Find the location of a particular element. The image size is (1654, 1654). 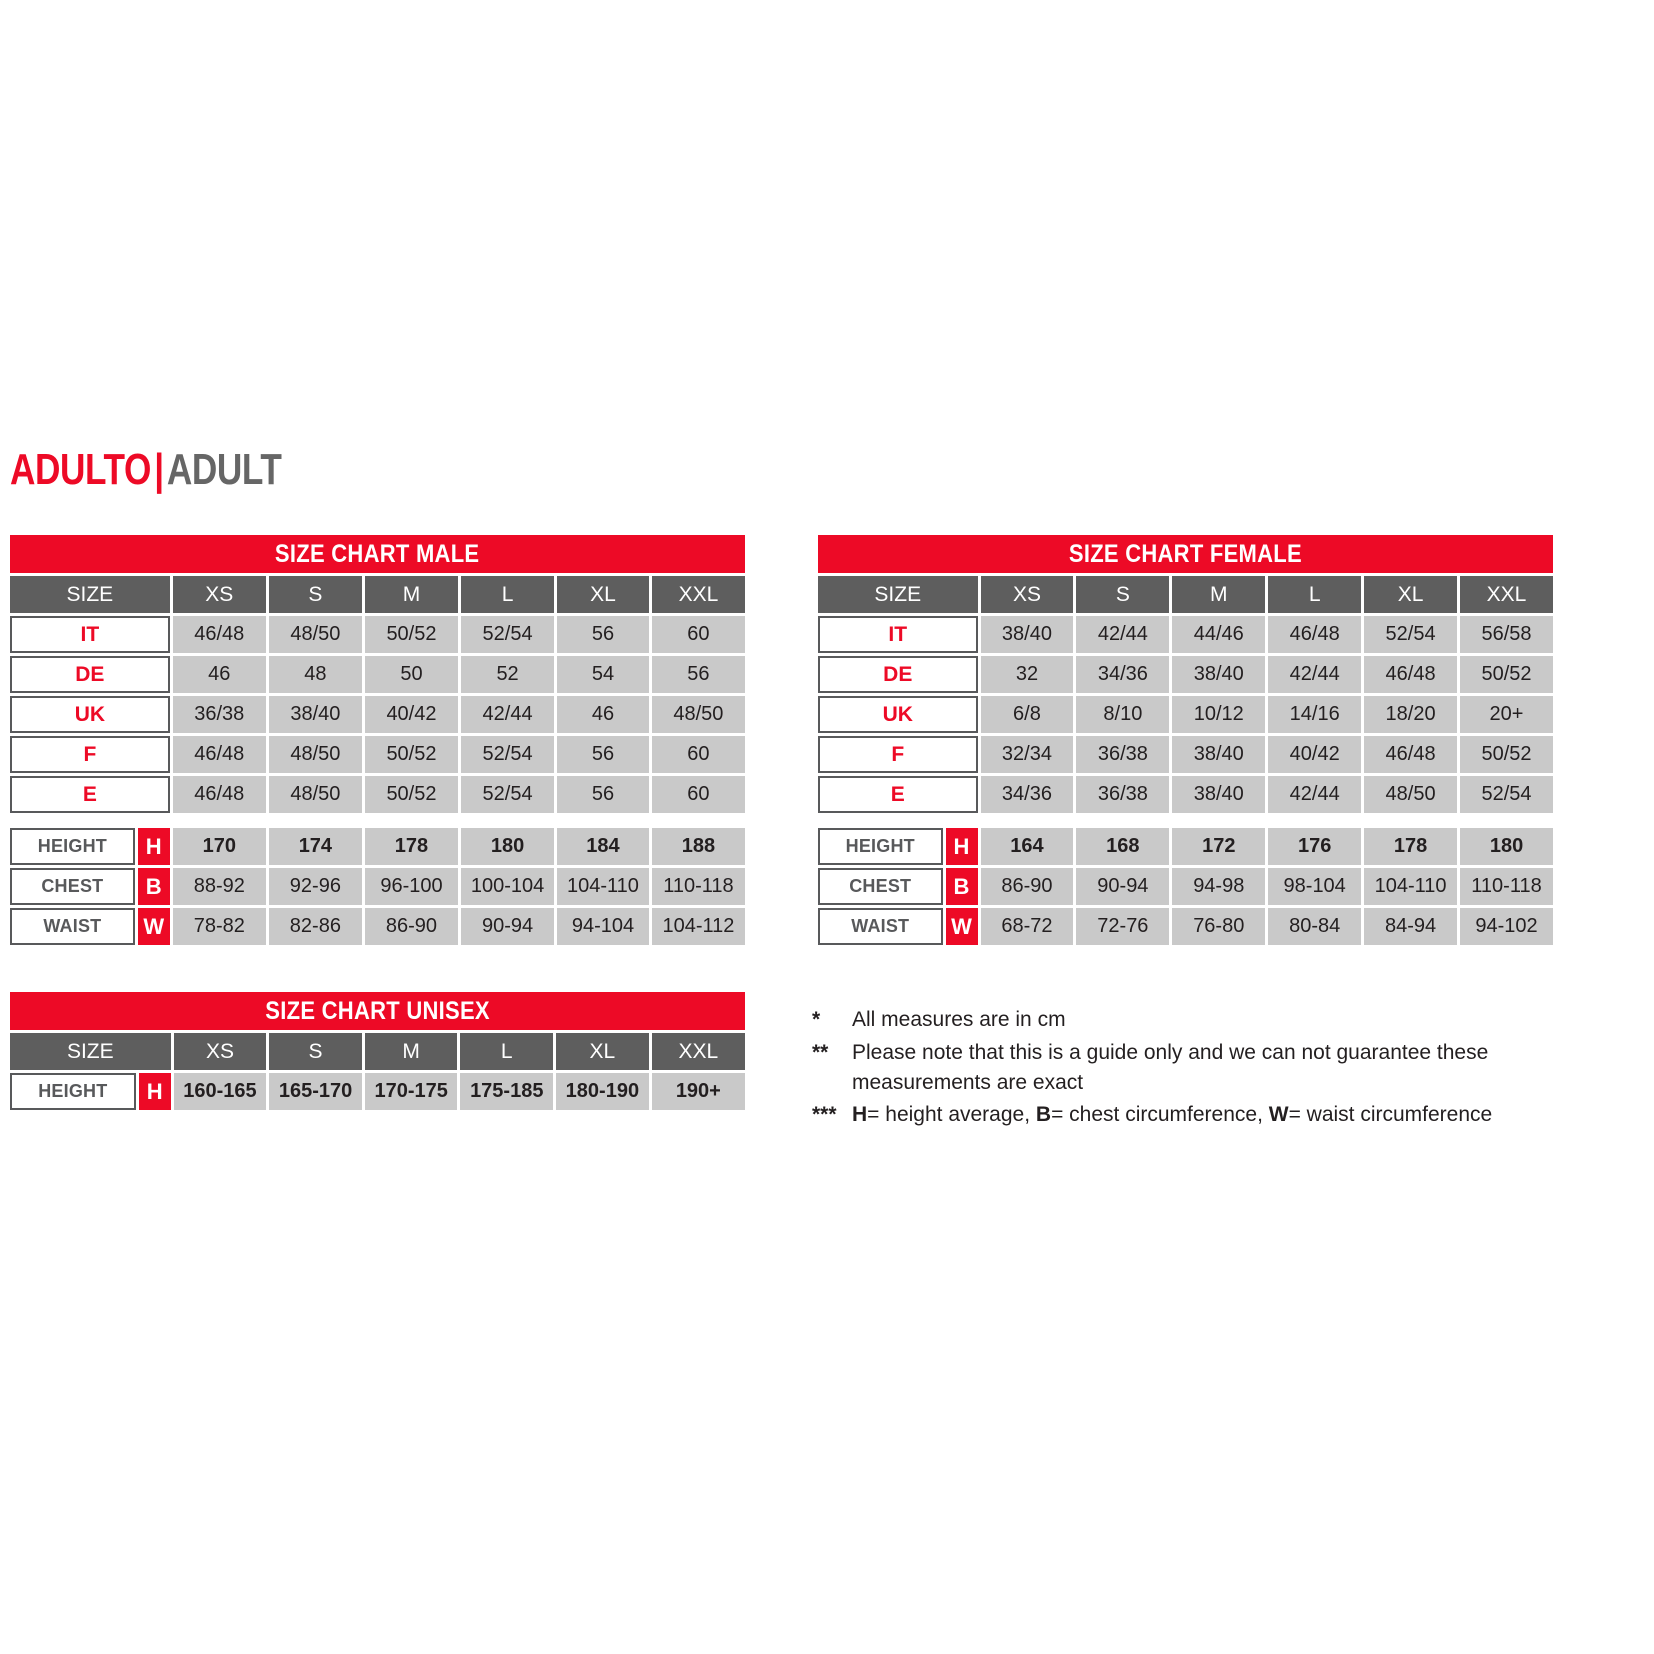

table-cell: 88-92 is located at coordinates (219, 886).